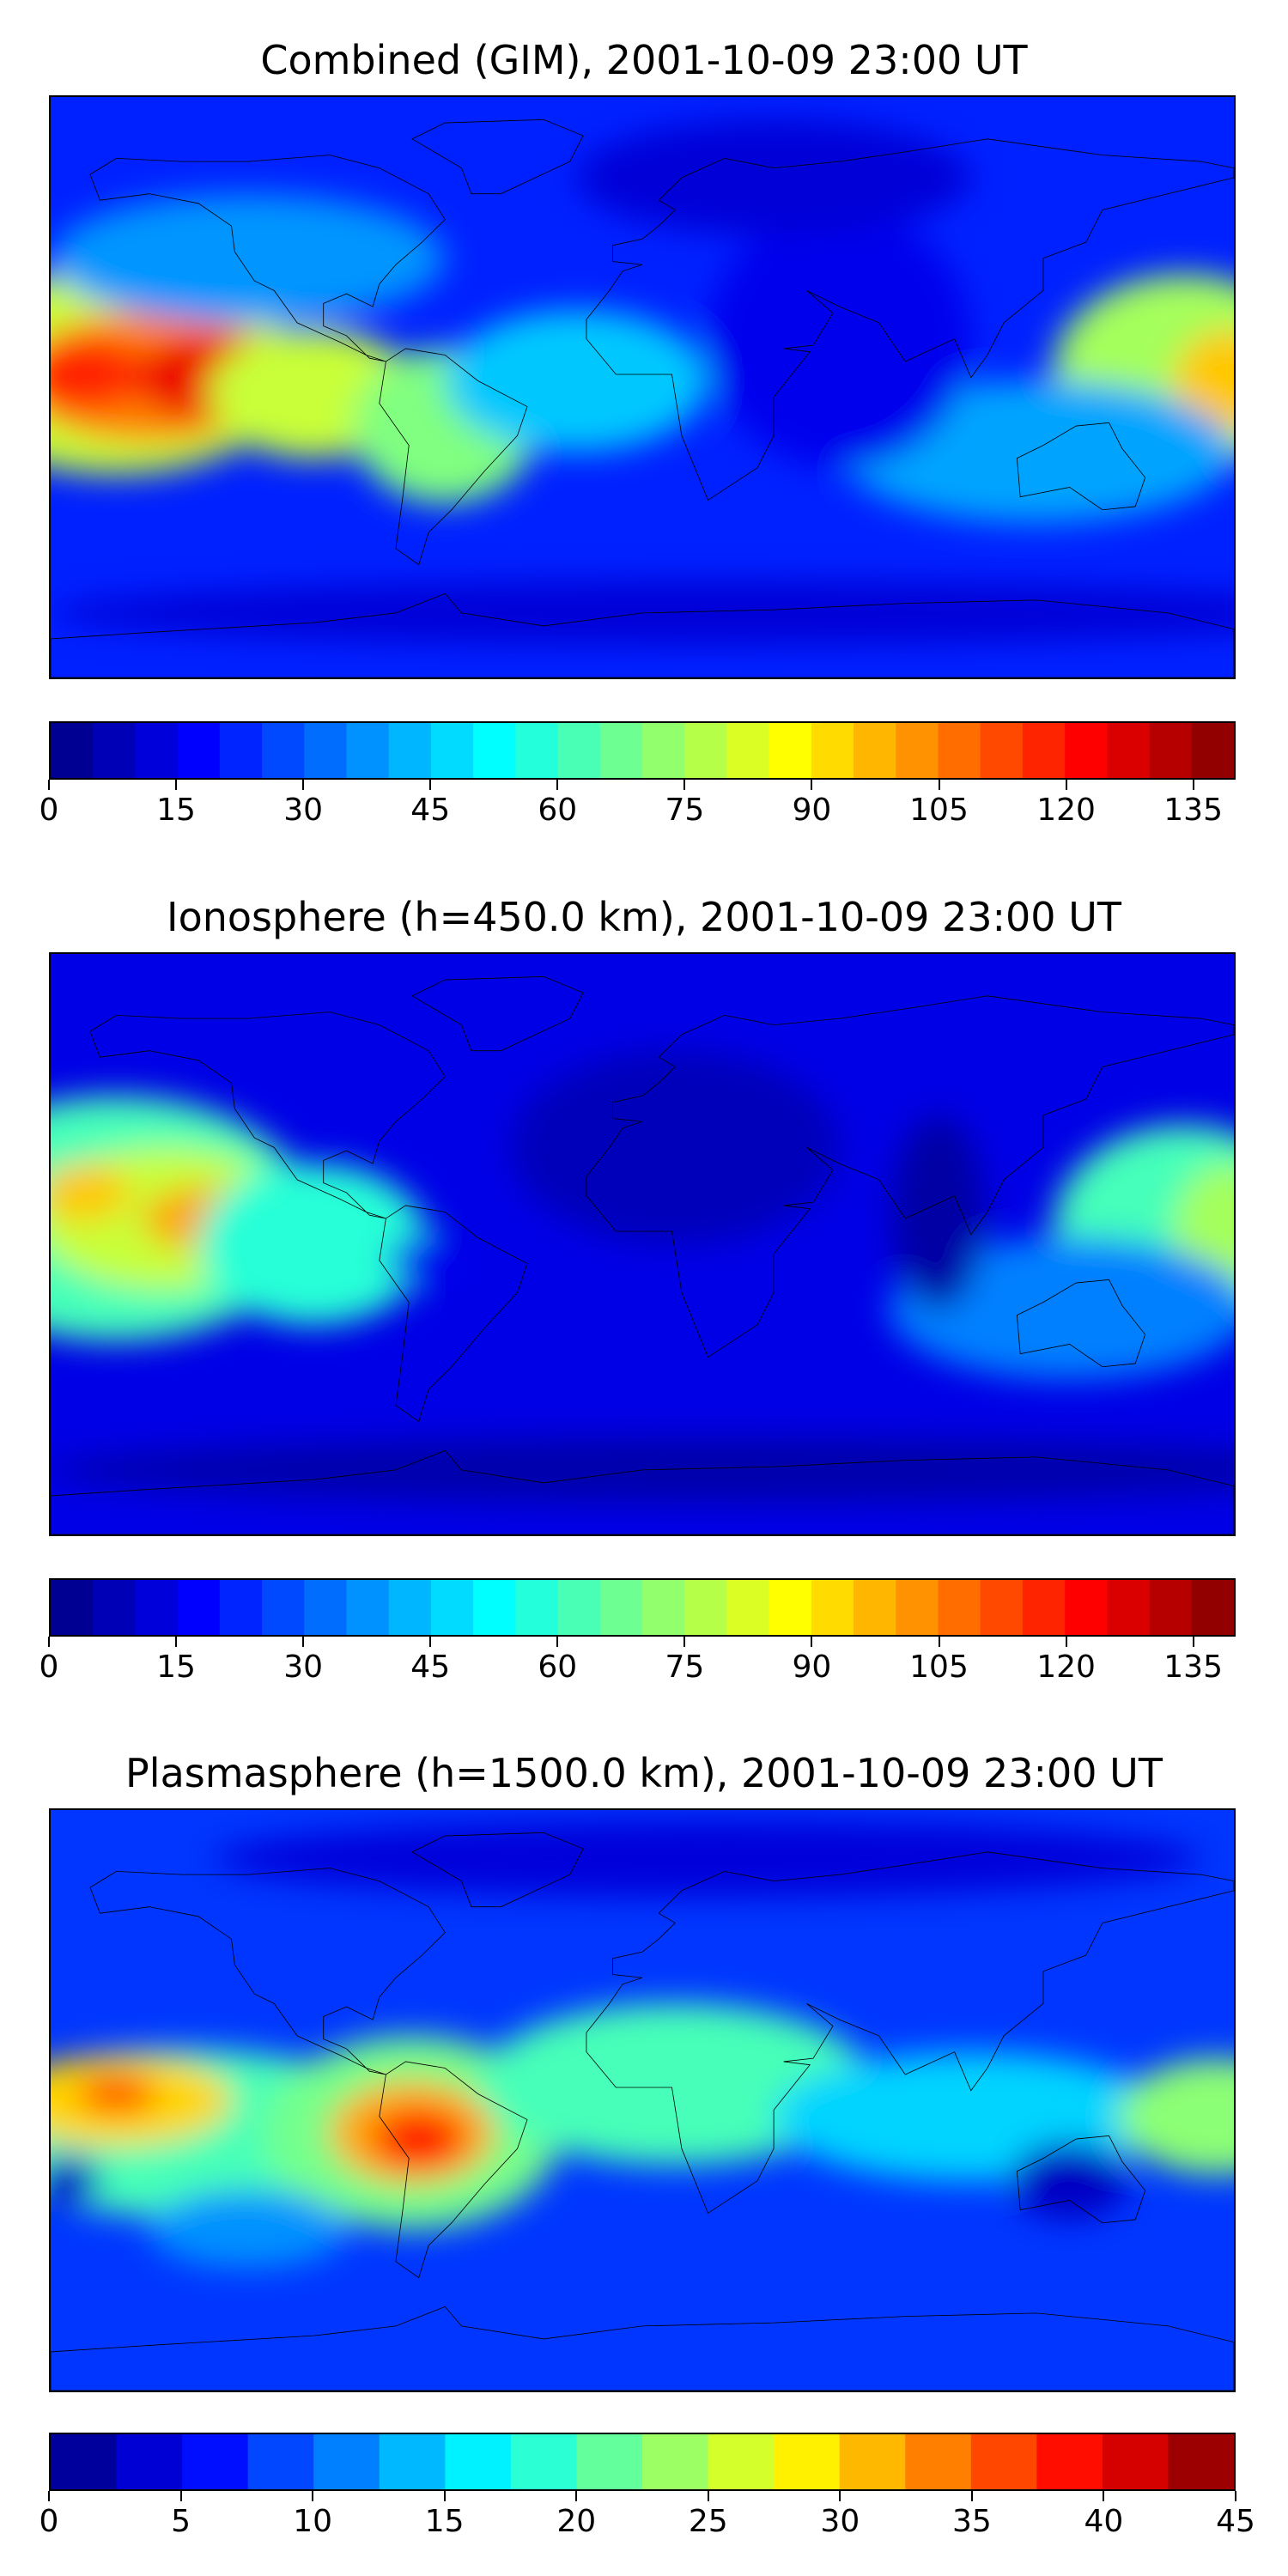  I want to click on colorbar-tick-label: 25, so click(708, 2522).